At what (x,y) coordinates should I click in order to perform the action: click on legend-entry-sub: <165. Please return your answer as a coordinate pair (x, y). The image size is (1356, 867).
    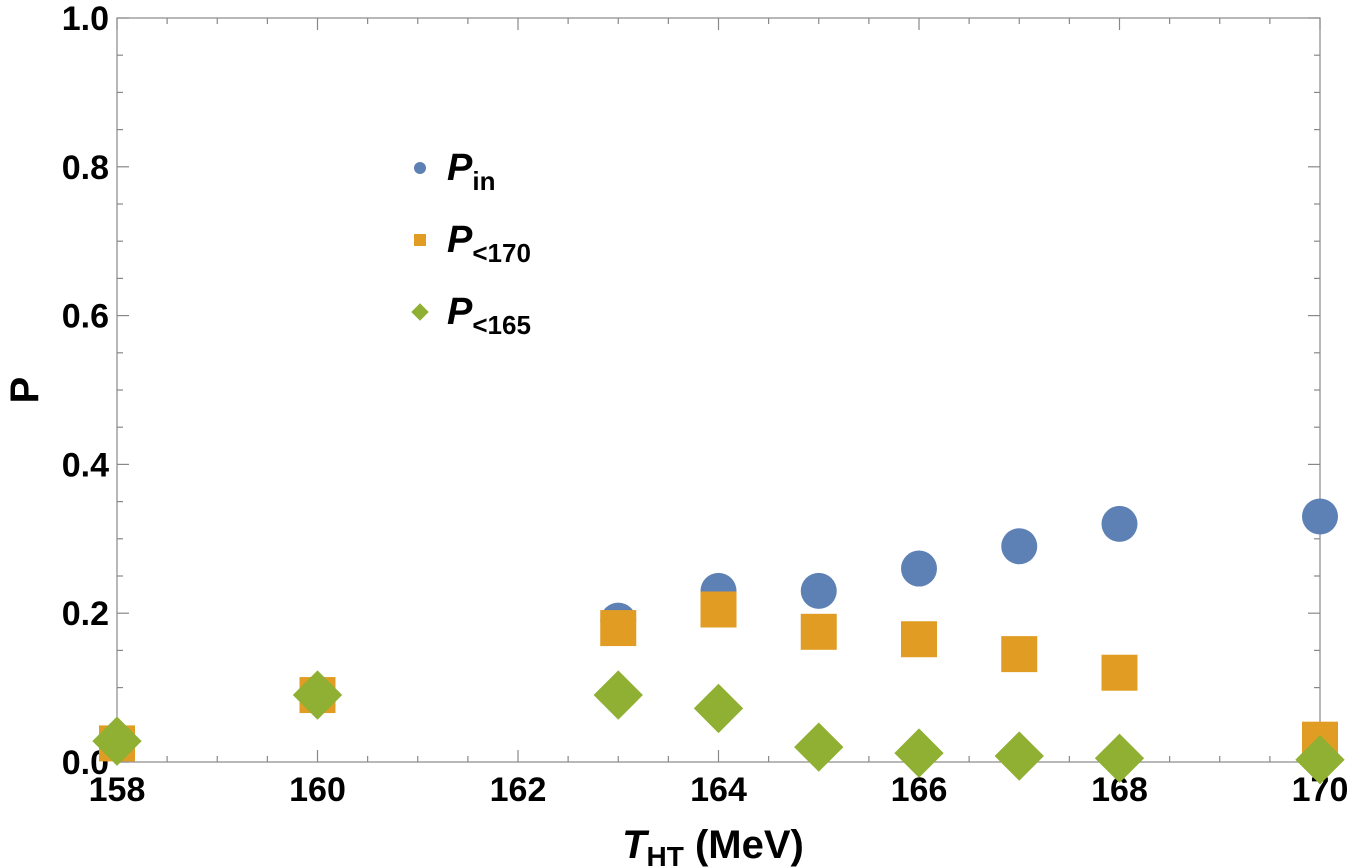
    Looking at the image, I should click on (501, 325).